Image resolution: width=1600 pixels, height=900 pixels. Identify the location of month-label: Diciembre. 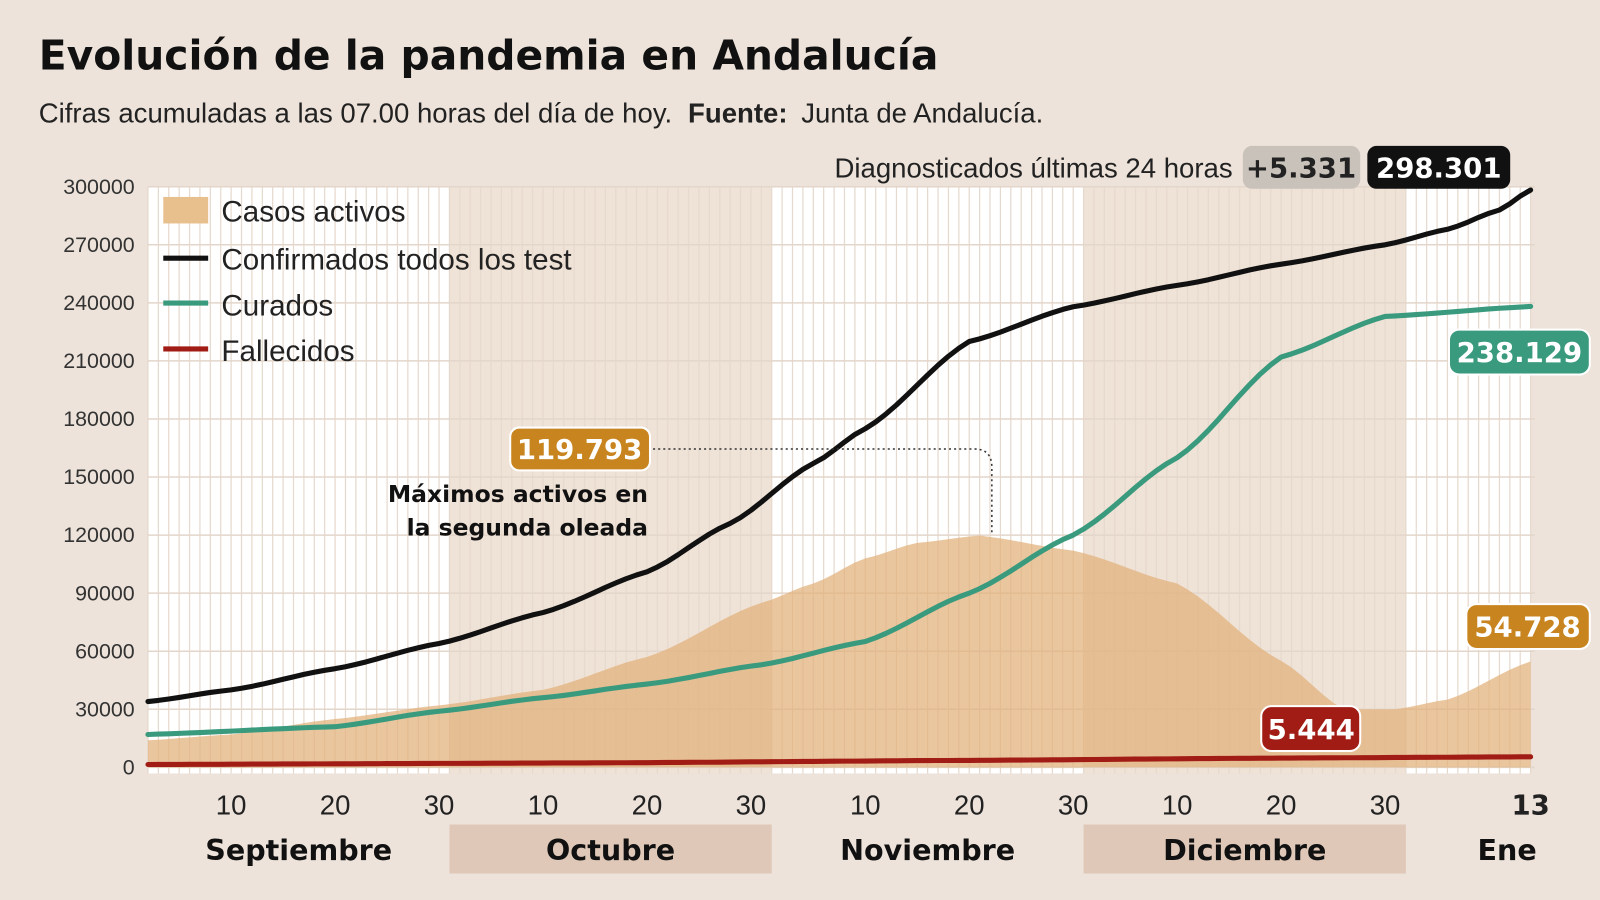
(1244, 850).